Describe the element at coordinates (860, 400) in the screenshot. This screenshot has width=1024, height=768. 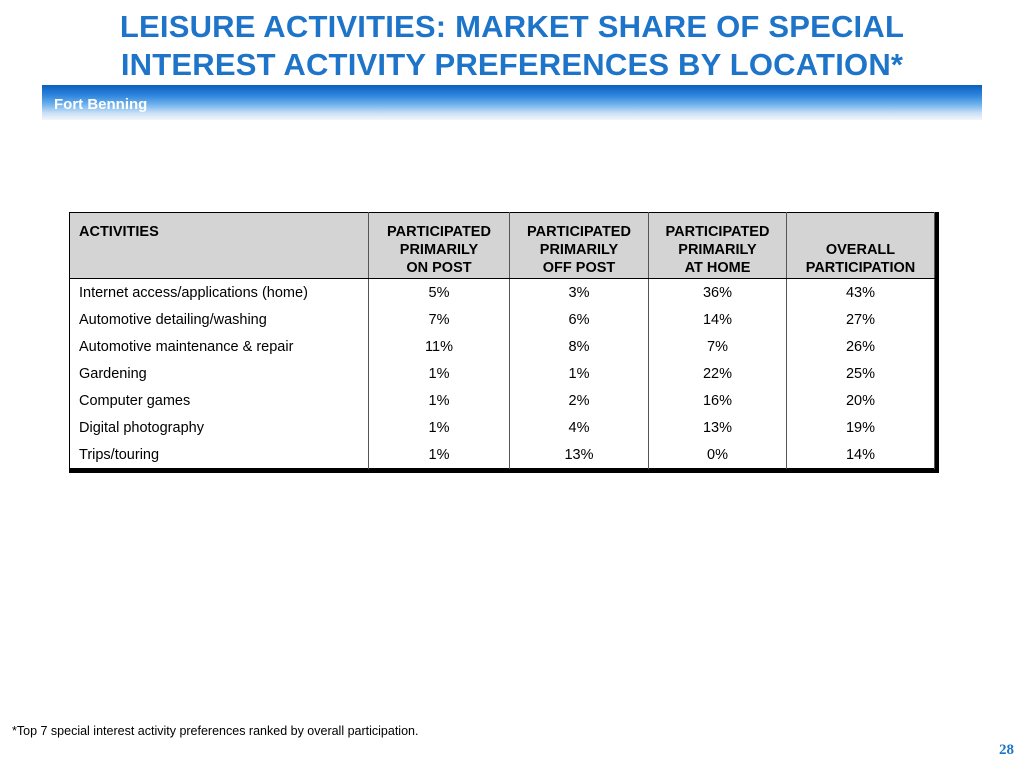
I see `percent-cell: 20%` at that location.